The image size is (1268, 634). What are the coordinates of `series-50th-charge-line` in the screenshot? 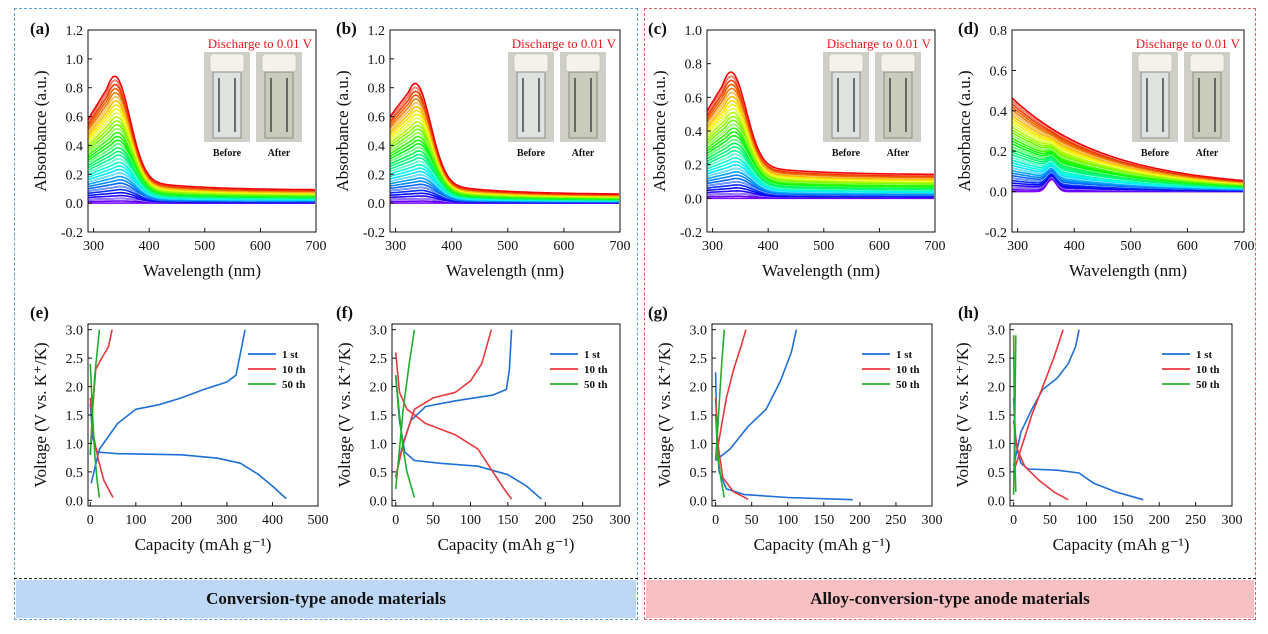 It's located at (95, 392).